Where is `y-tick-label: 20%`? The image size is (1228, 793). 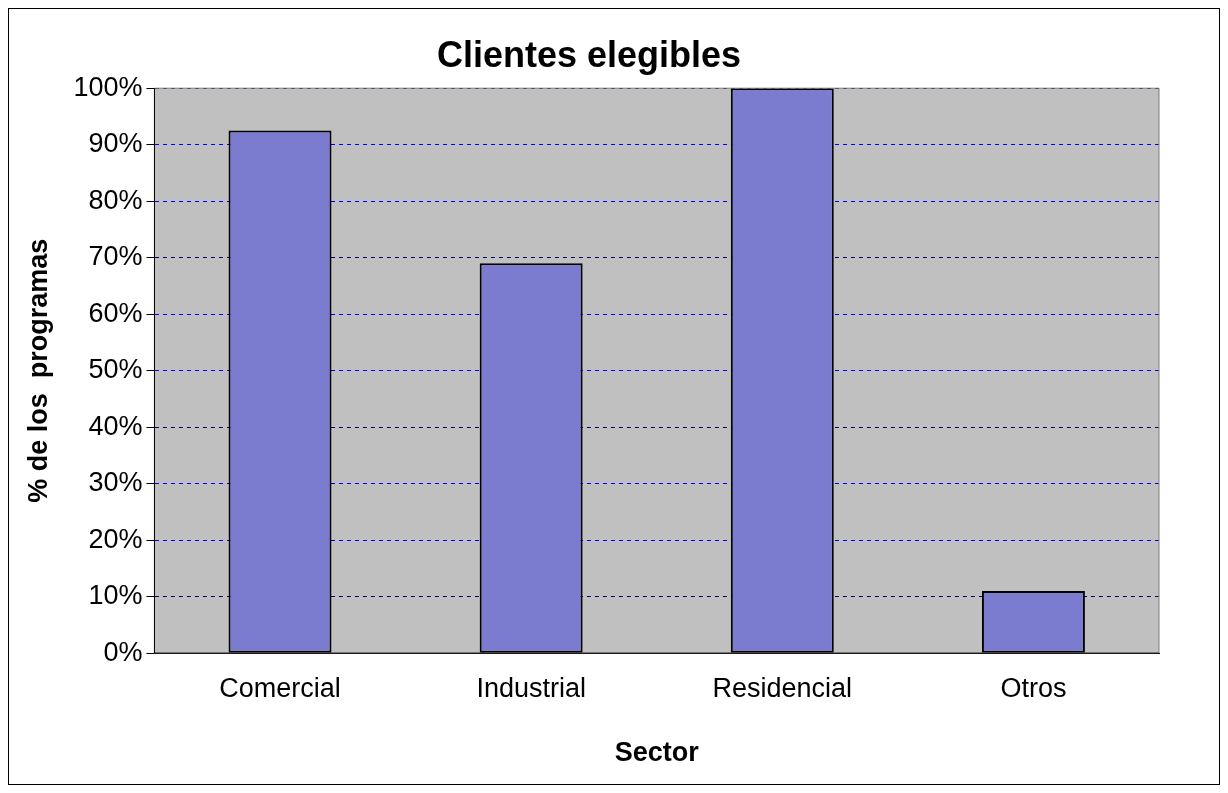 y-tick-label: 20% is located at coordinates (115, 538).